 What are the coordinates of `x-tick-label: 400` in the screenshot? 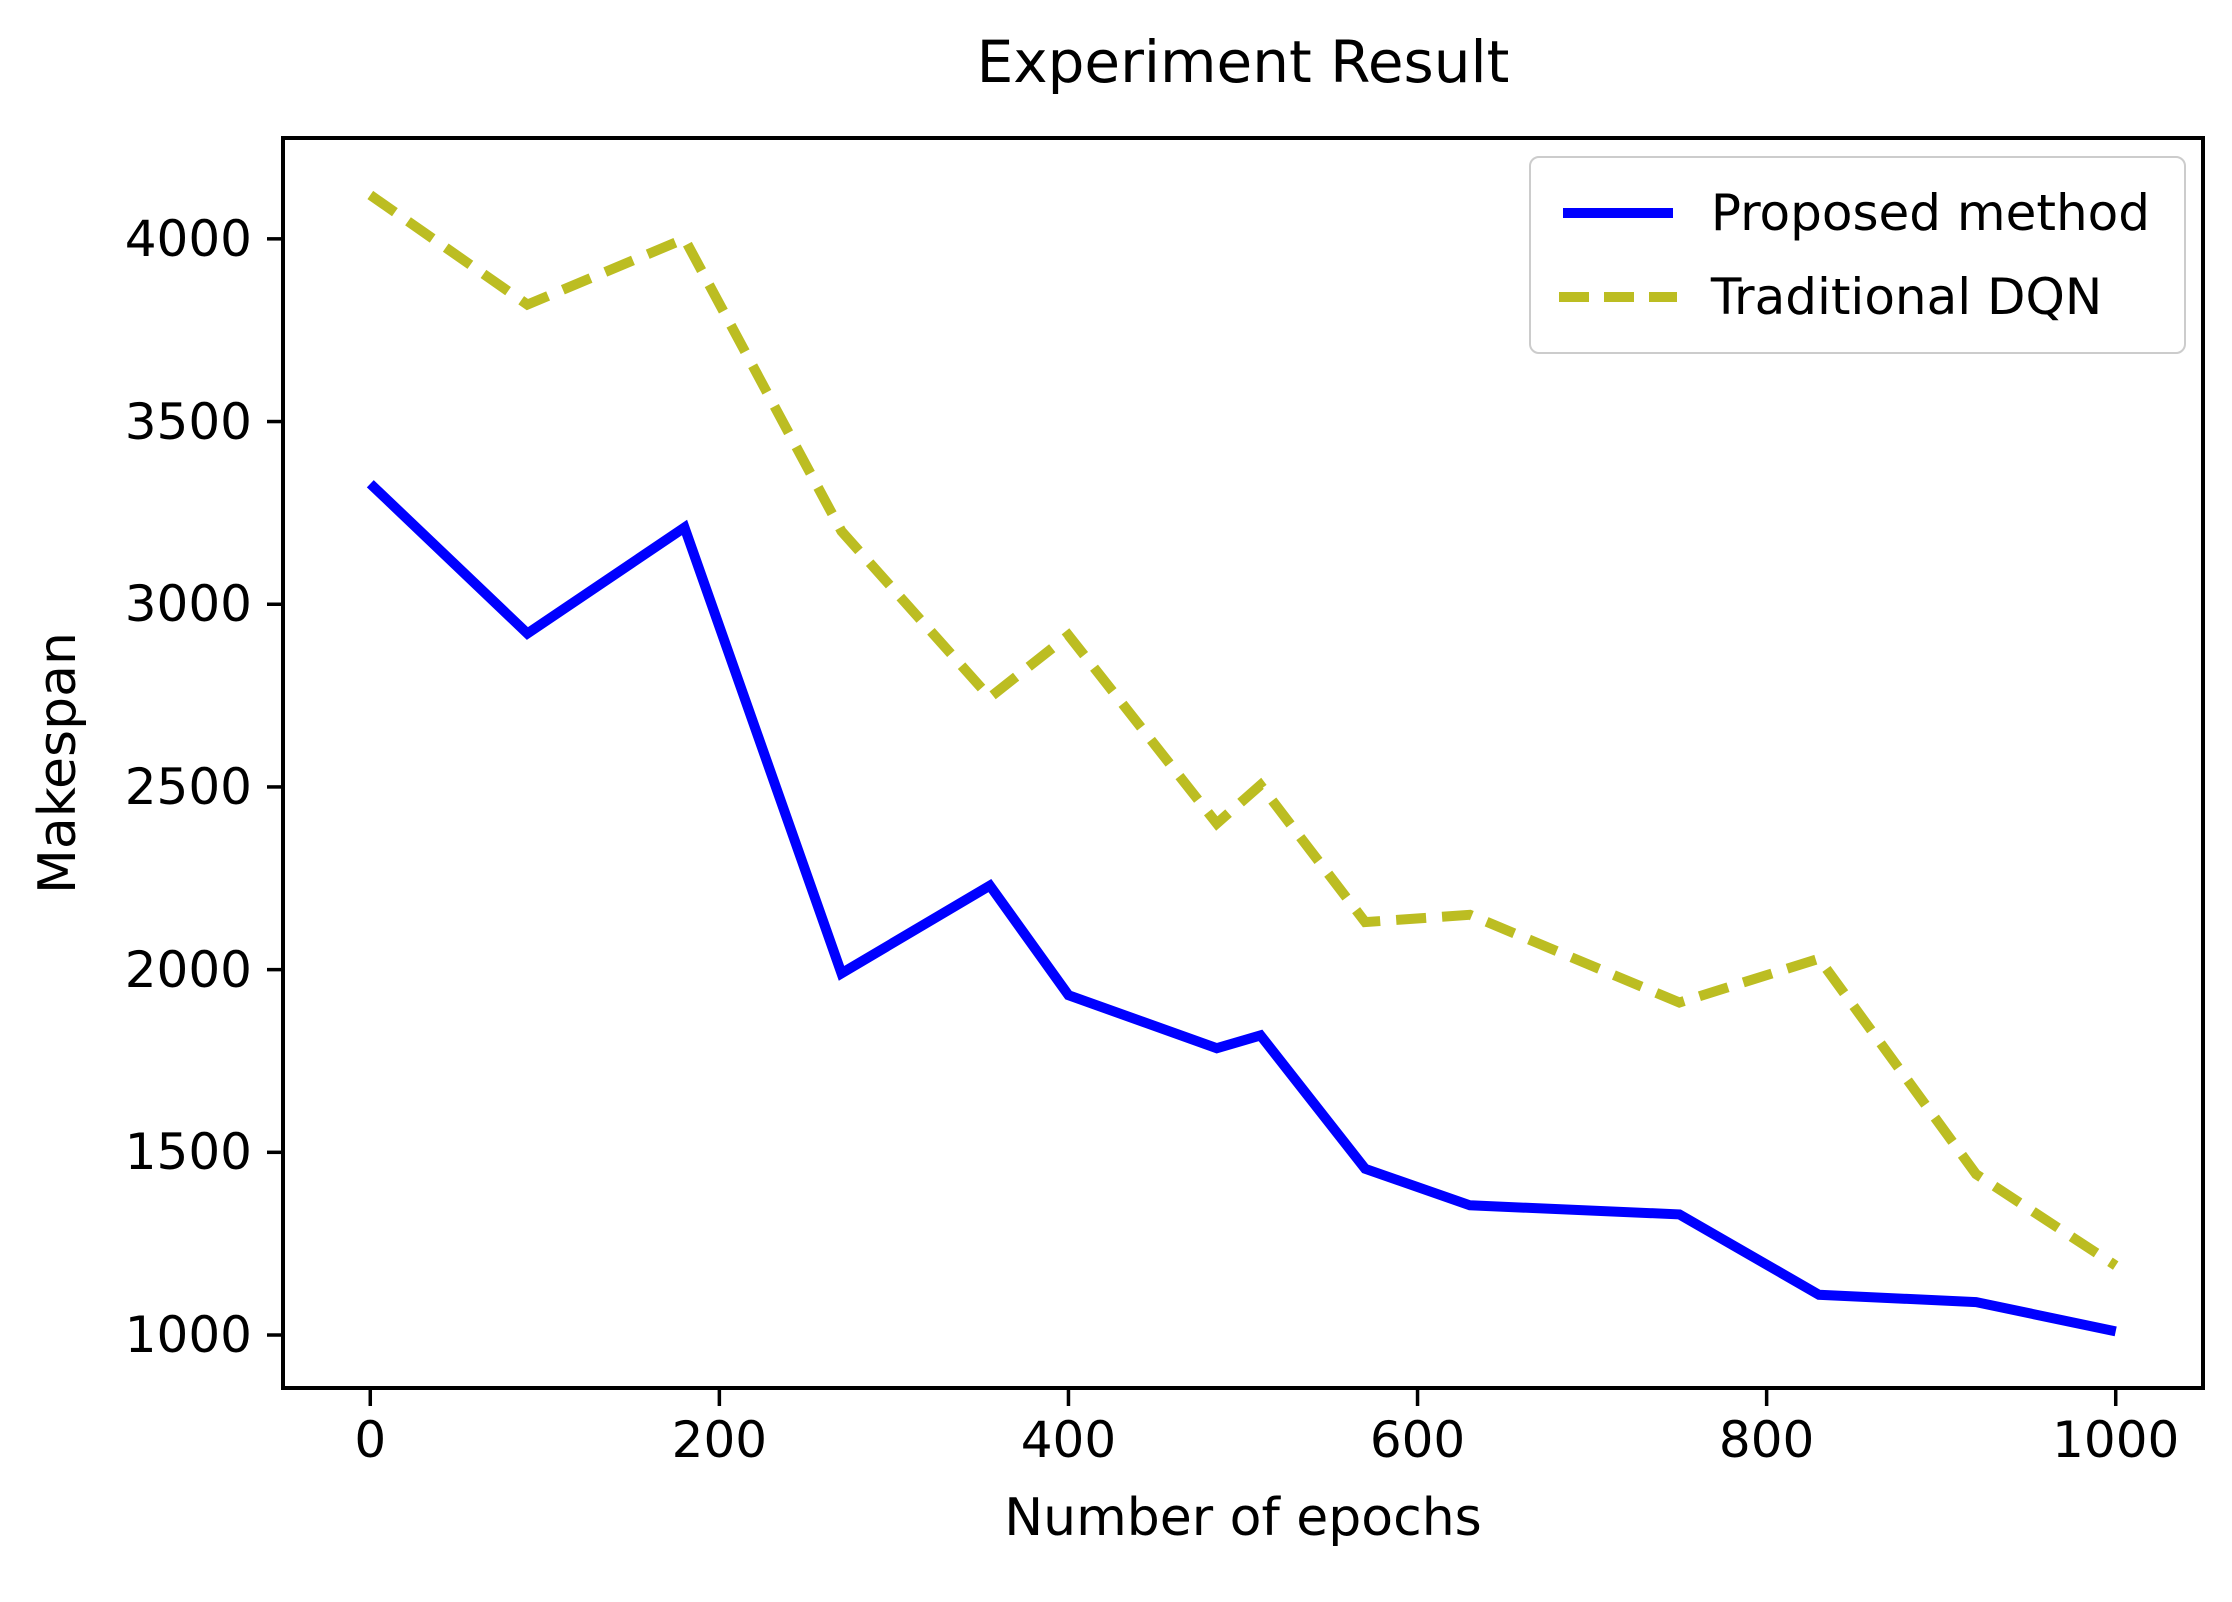 It's located at (1068, 1440).